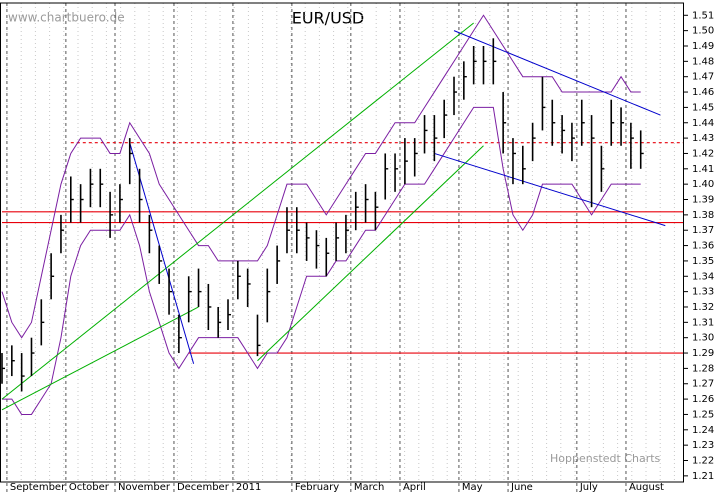 This screenshot has height=492, width=723. Describe the element at coordinates (703, 261) in the screenshot. I see `y-tick-label: 1.35` at that location.